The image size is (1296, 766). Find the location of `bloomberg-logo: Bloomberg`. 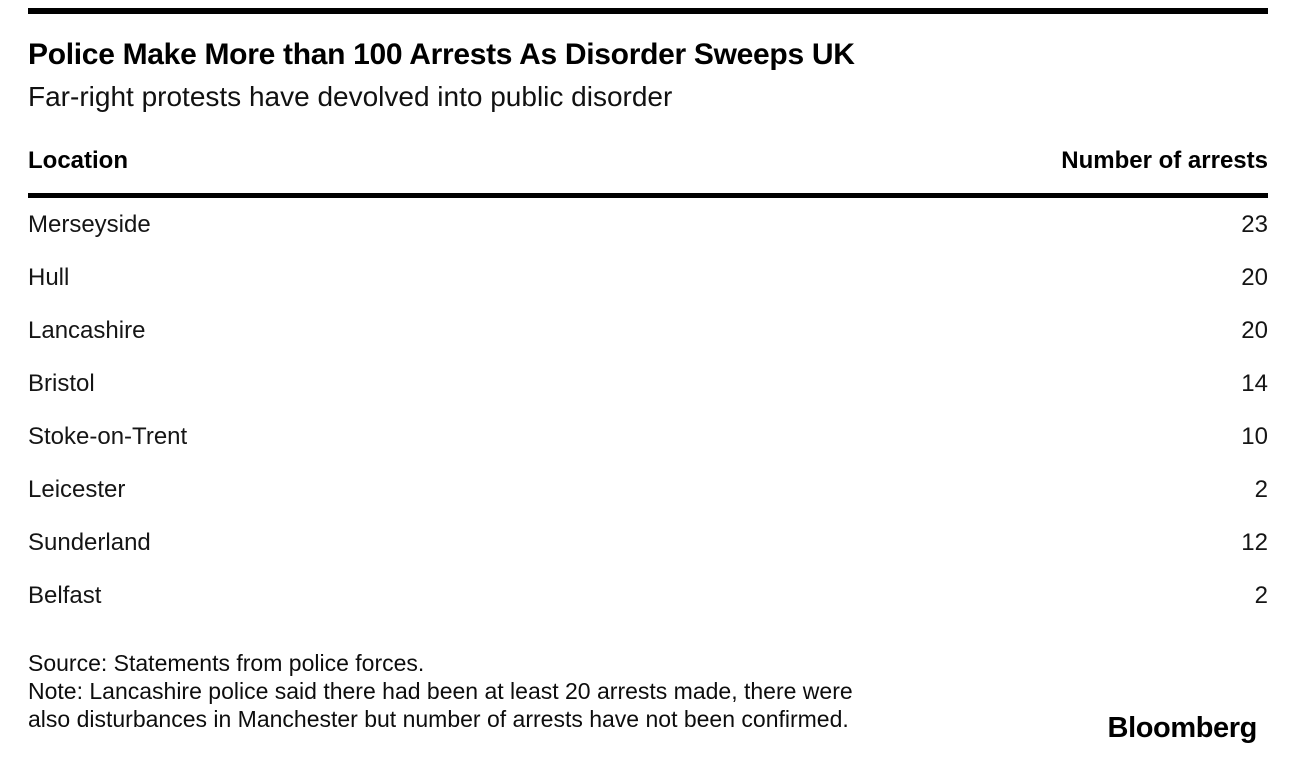

bloomberg-logo: Bloomberg is located at coordinates (1182, 728).